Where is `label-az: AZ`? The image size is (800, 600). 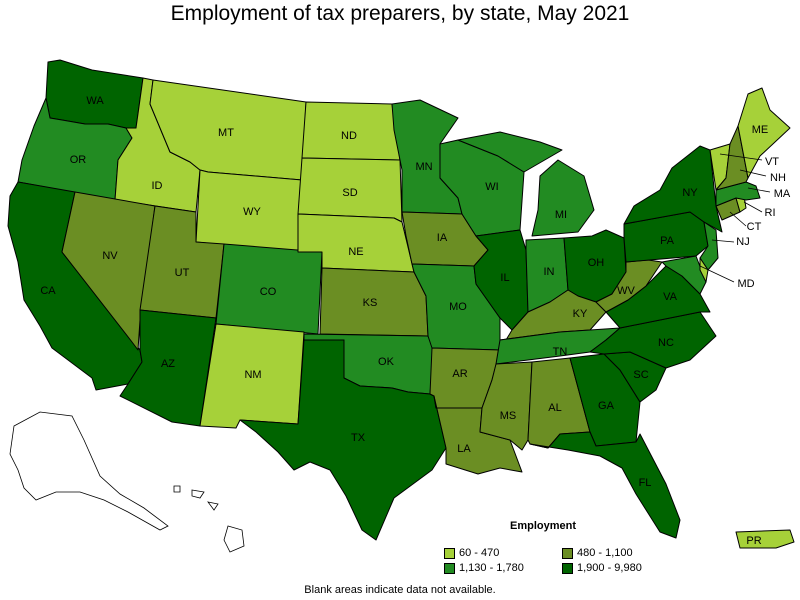 label-az: AZ is located at coordinates (168, 364).